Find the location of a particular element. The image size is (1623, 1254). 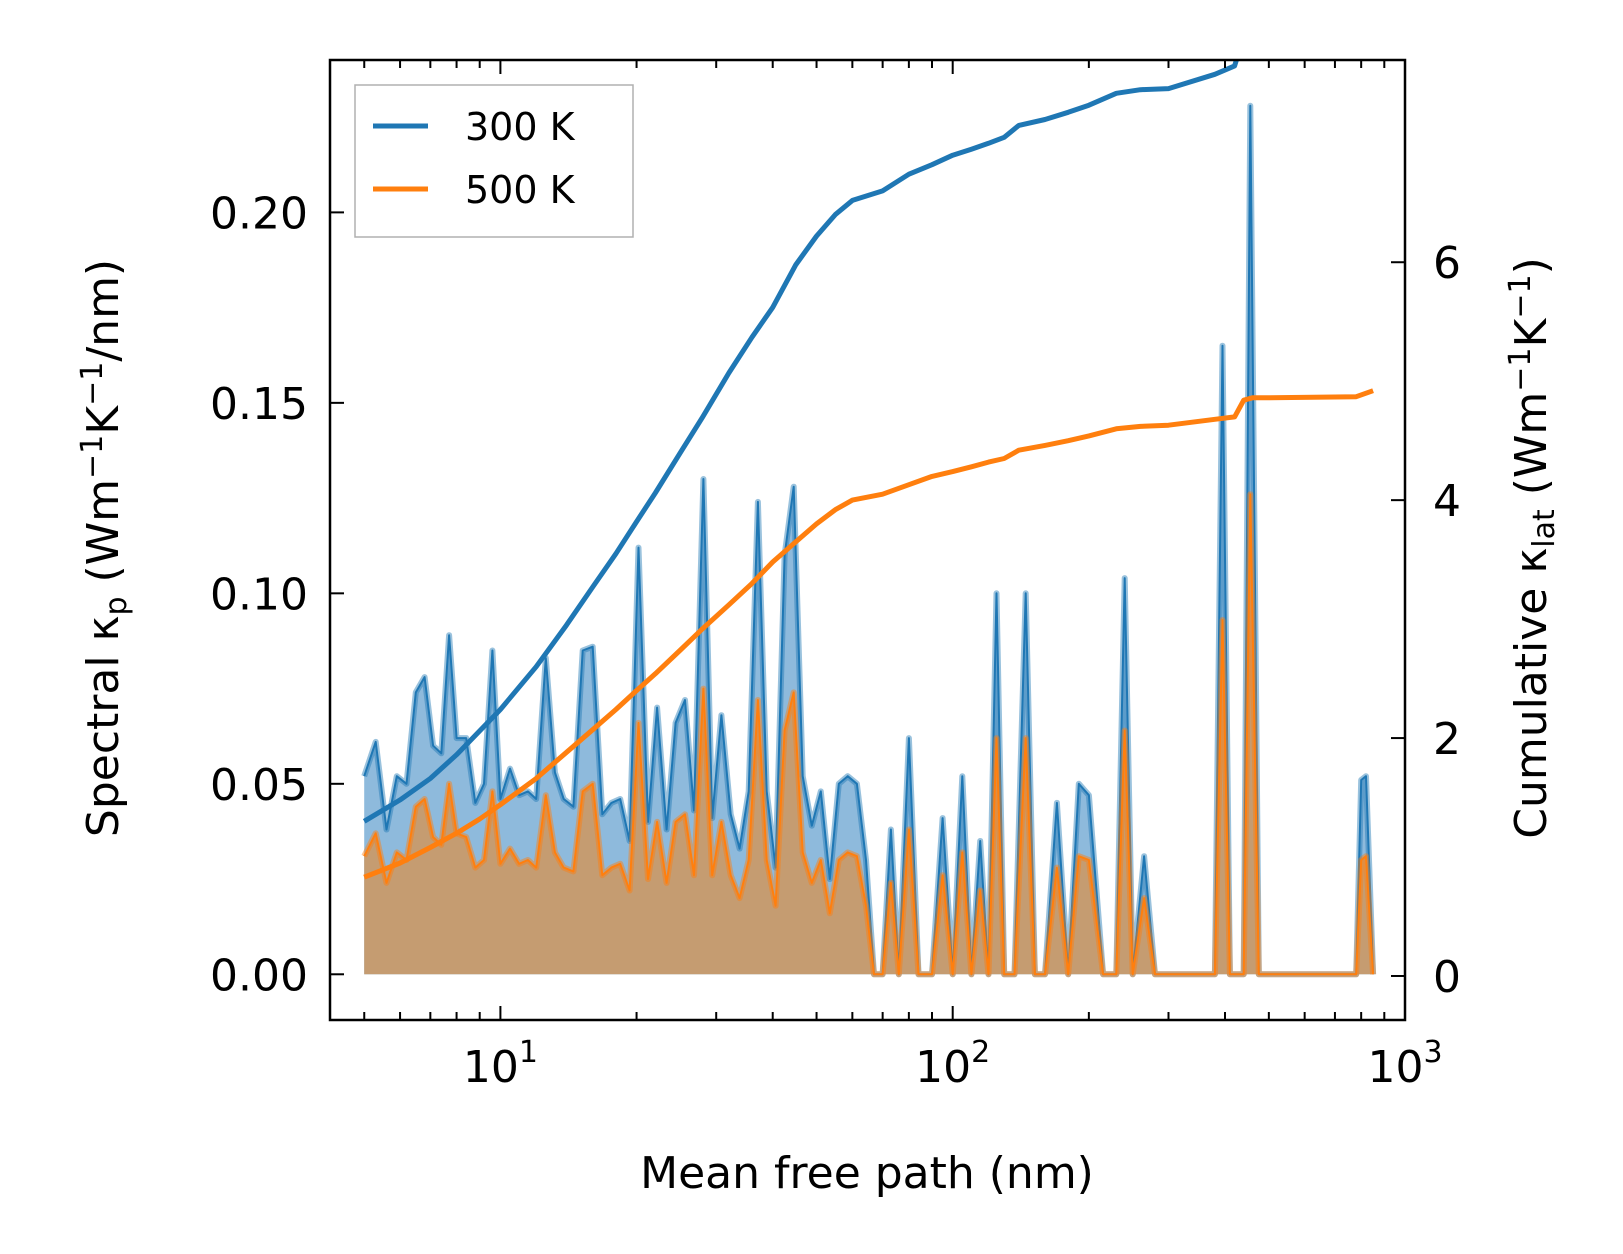

y-right-label-units: (Wm is located at coordinates (1531, 451).